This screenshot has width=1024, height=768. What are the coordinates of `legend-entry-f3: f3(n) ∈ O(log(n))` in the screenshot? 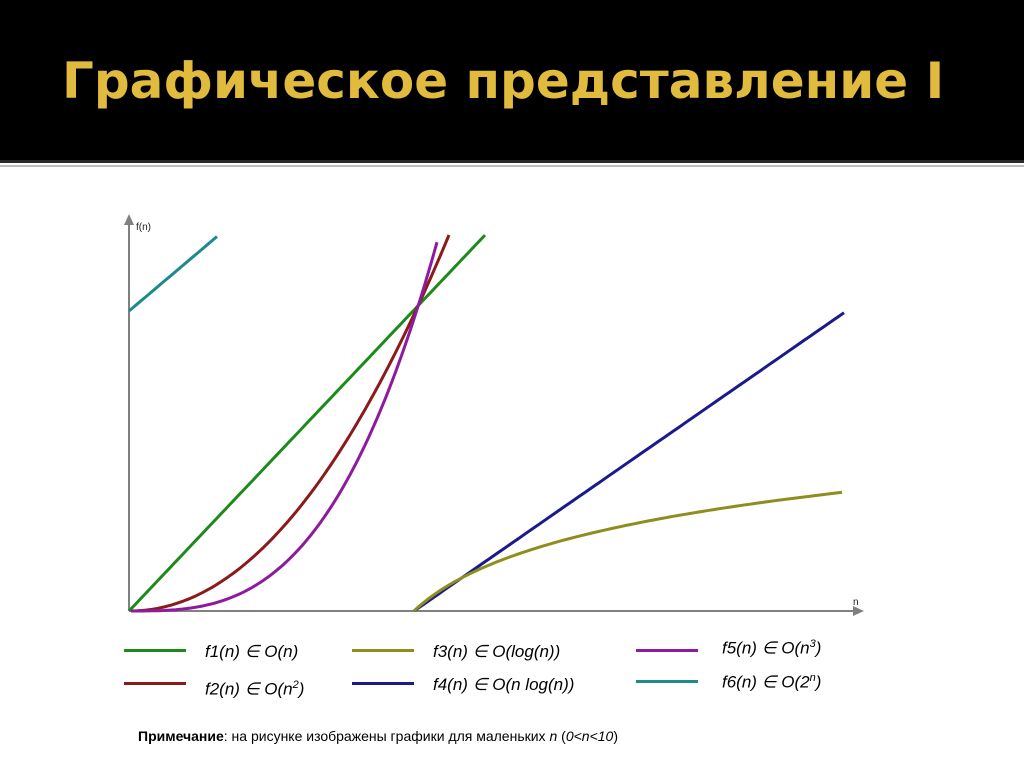 It's located at (497, 651).